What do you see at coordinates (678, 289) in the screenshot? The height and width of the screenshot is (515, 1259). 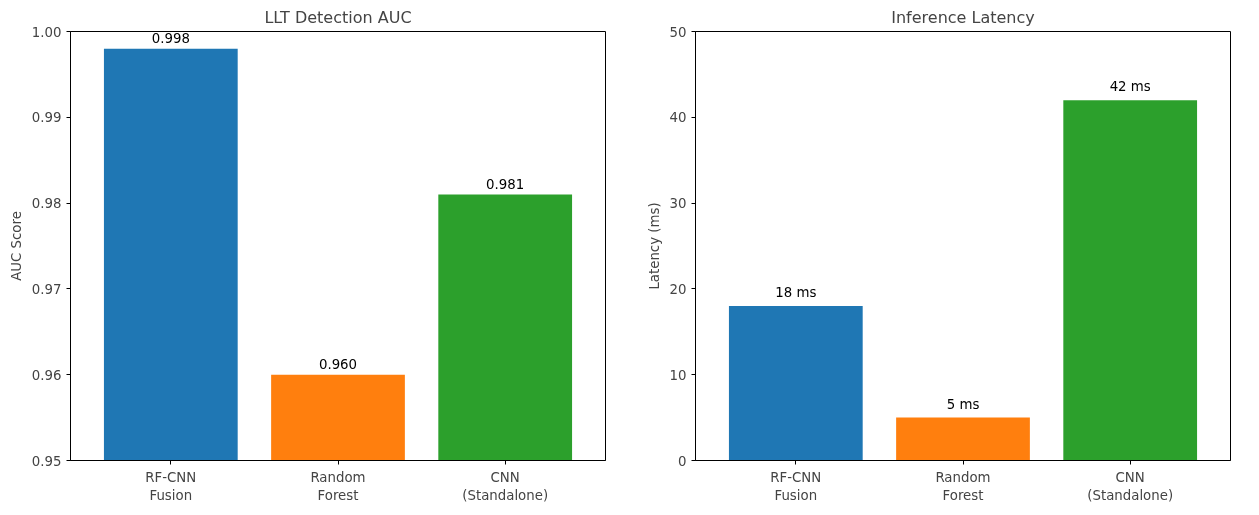 I see `y-tick-label: 20` at bounding box center [678, 289].